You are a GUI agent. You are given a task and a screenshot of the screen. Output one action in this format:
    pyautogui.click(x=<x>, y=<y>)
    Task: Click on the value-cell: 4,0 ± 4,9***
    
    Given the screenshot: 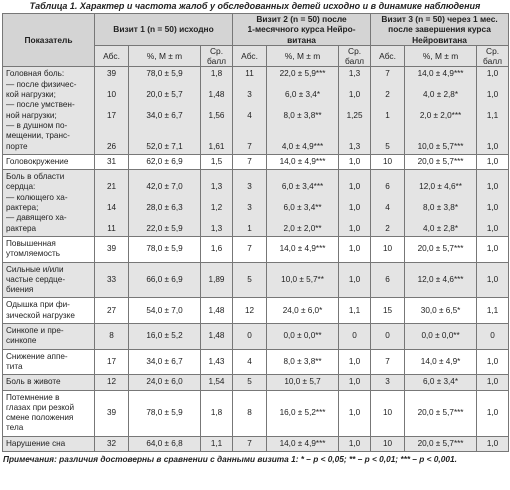 What is the action you would take?
    pyautogui.click(x=303, y=137)
    